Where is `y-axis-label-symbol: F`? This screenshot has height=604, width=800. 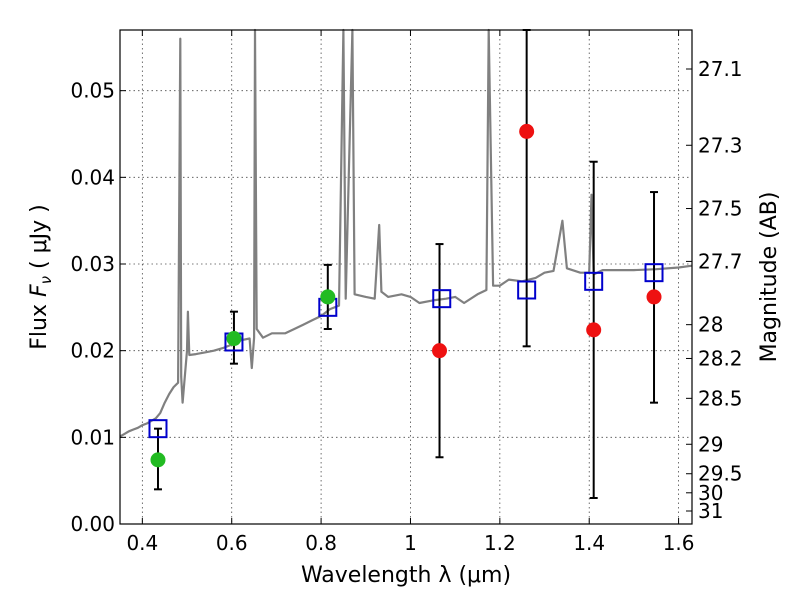
y-axis-label-symbol: F is located at coordinates (39, 290).